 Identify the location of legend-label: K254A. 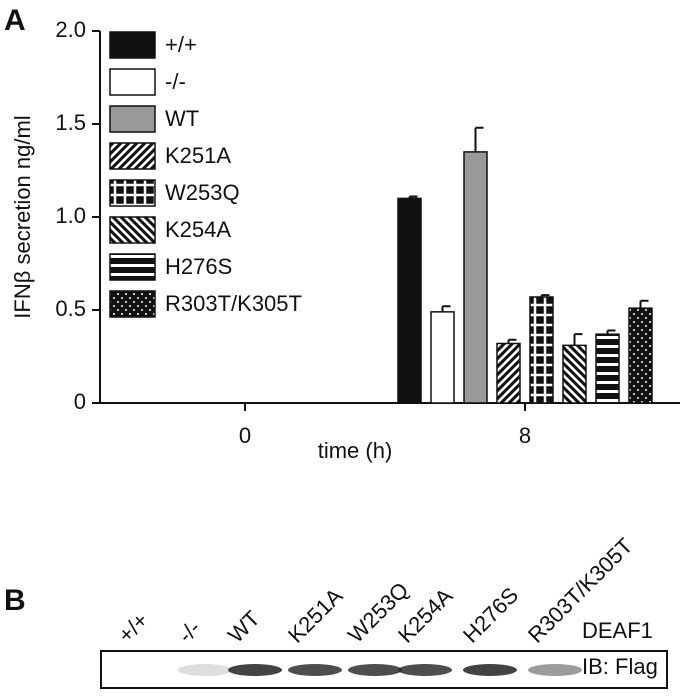
(198, 229).